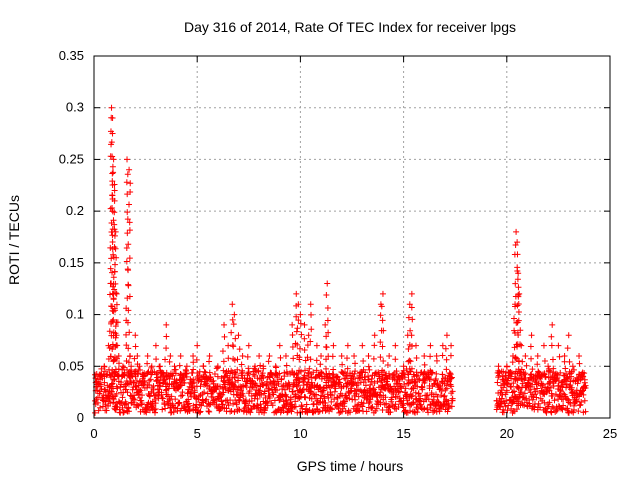 This screenshot has height=480, width=640. What do you see at coordinates (350, 466) in the screenshot?
I see `x-axis-label: GPS time / hours` at bounding box center [350, 466].